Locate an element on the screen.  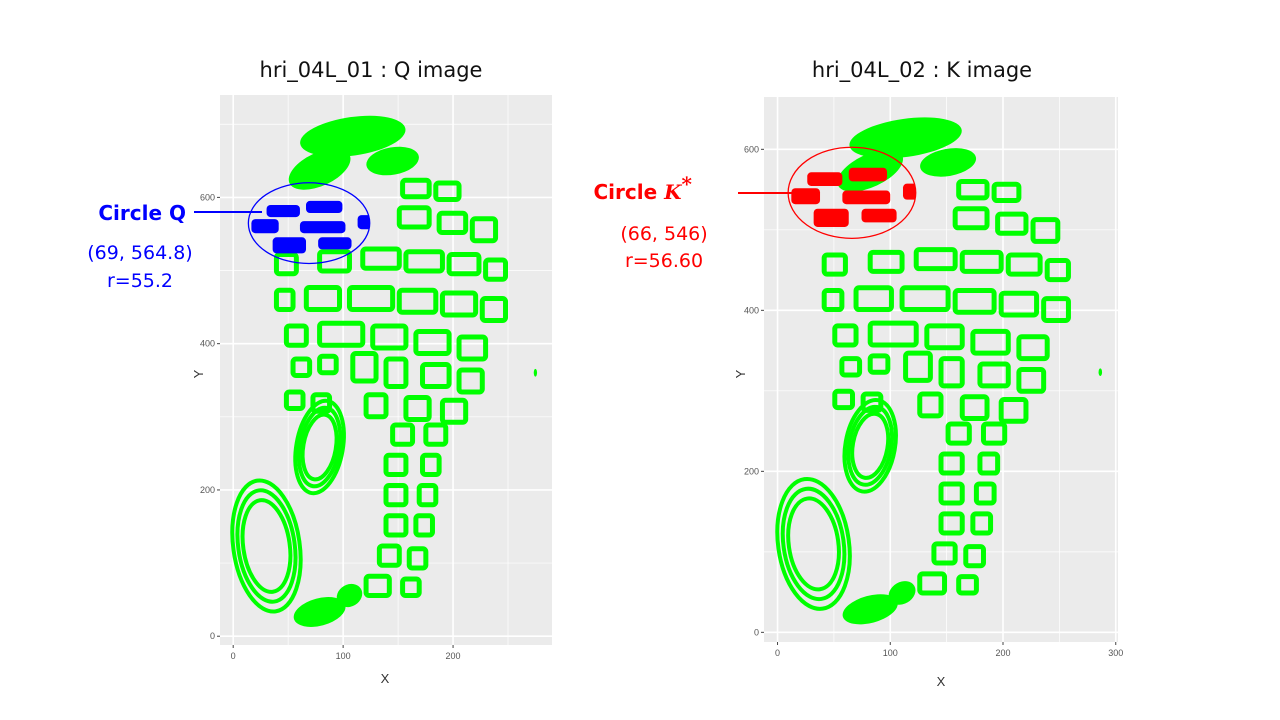
x-tick-label: 200 is located at coordinates (1002, 653).